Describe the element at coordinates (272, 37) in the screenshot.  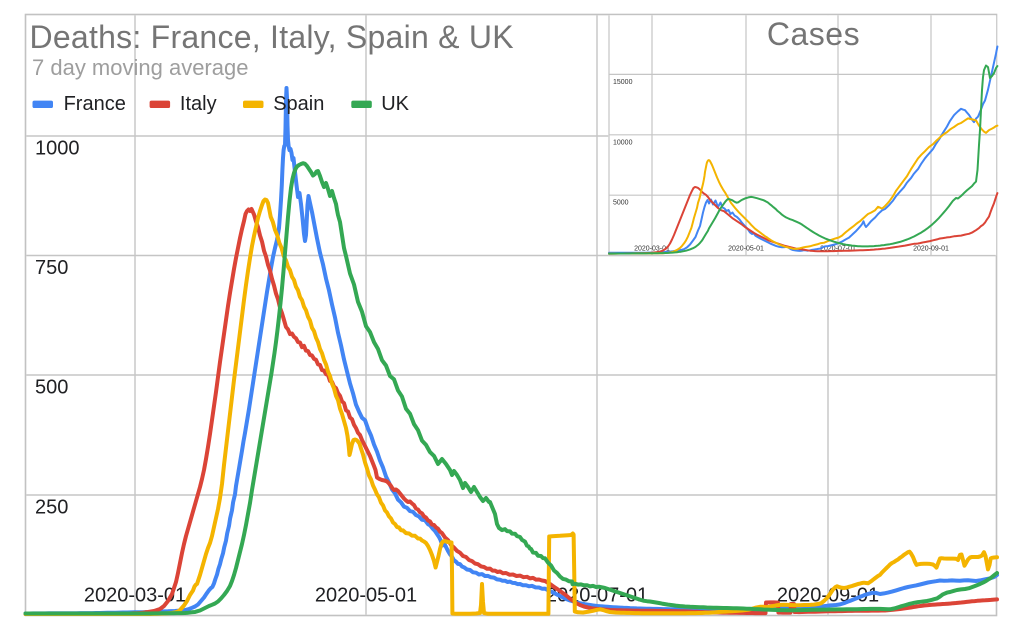
I see `svg-text:Deaths: France, Italy, Spain &: Deaths: France, Italy, Spain & UK` at that location.